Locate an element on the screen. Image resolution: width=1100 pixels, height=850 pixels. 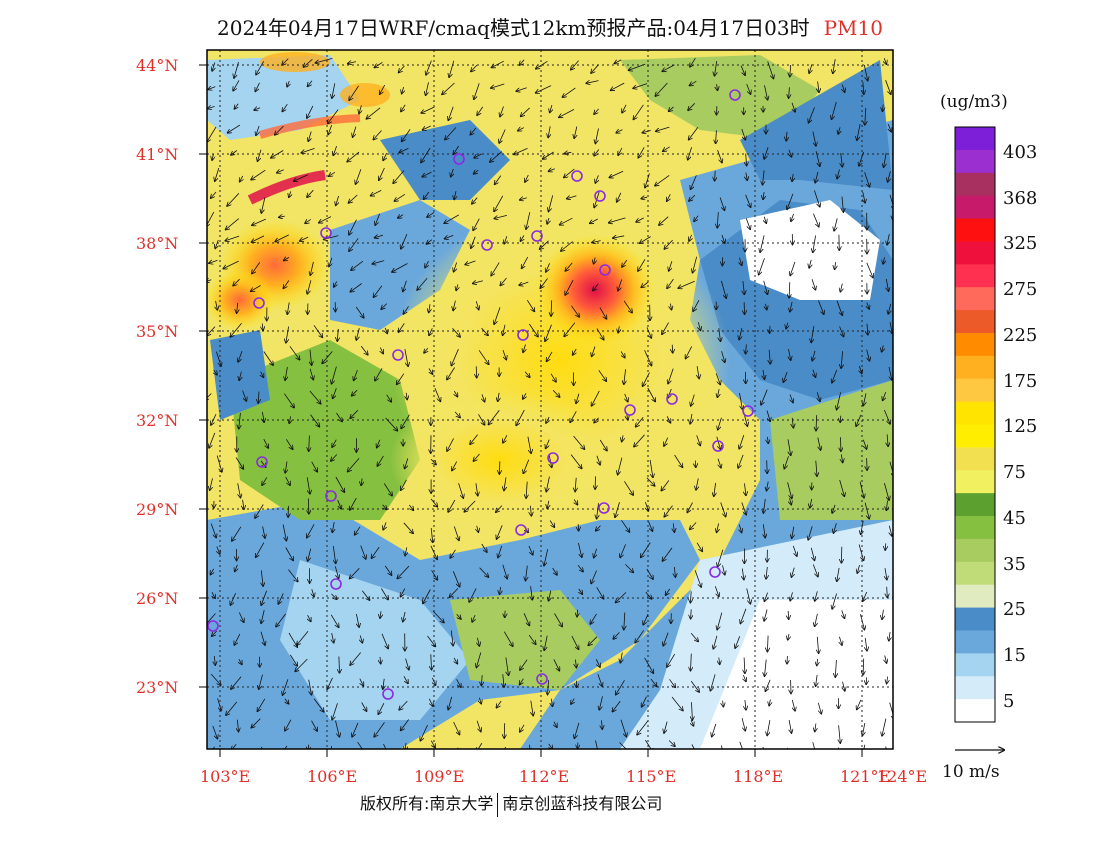
colorbar-label-225: 225 is located at coordinates (1020, 335).